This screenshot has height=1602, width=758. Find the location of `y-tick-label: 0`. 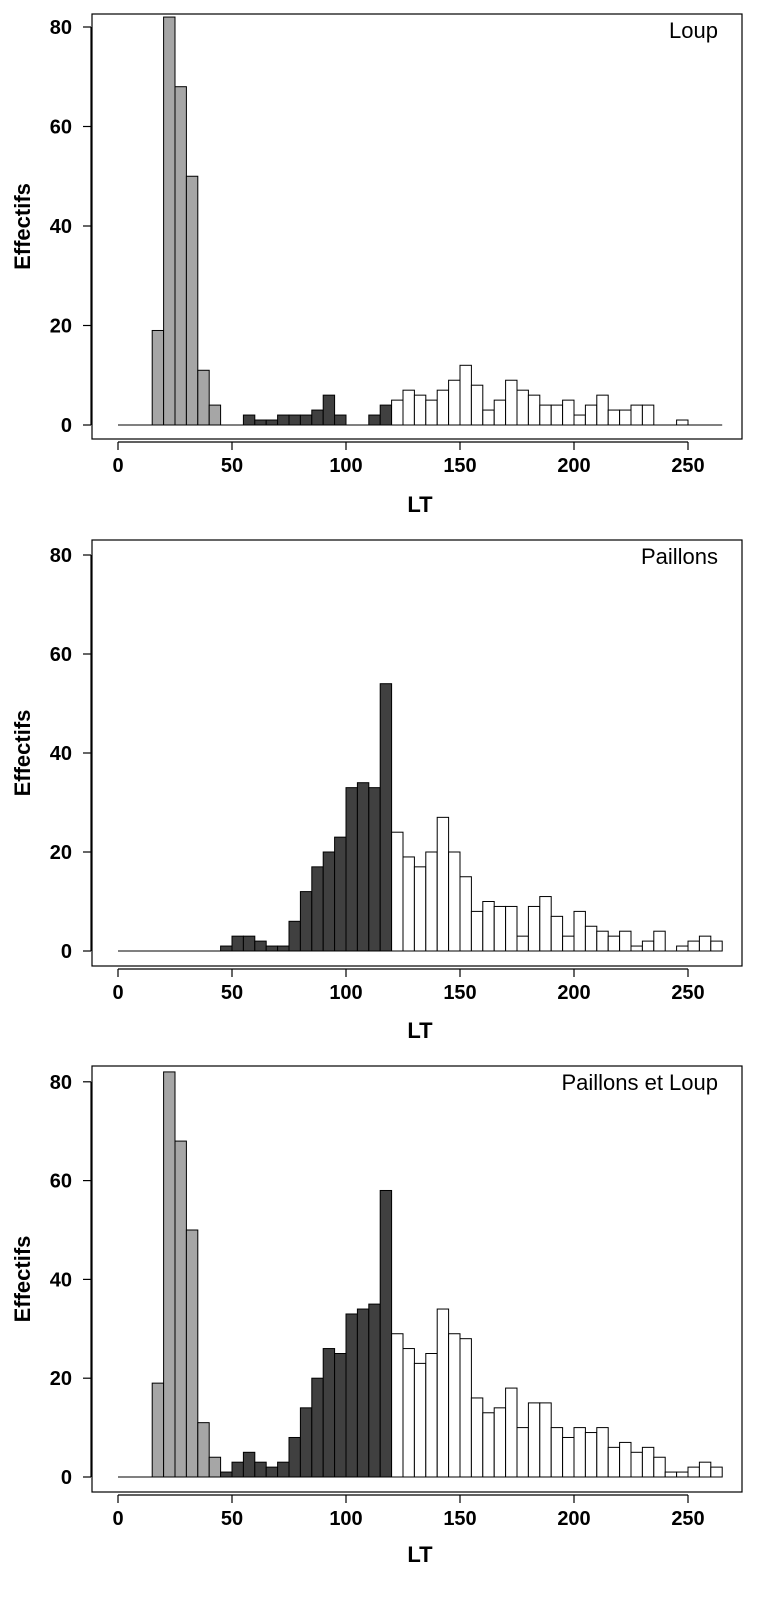

y-tick-label: 0 is located at coordinates (66, 426).